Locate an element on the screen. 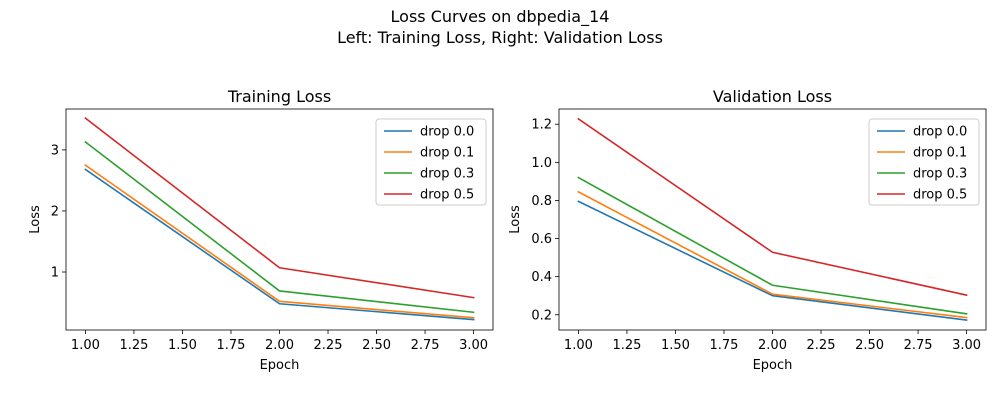  train-xtick-label: 2.00 is located at coordinates (279, 345).